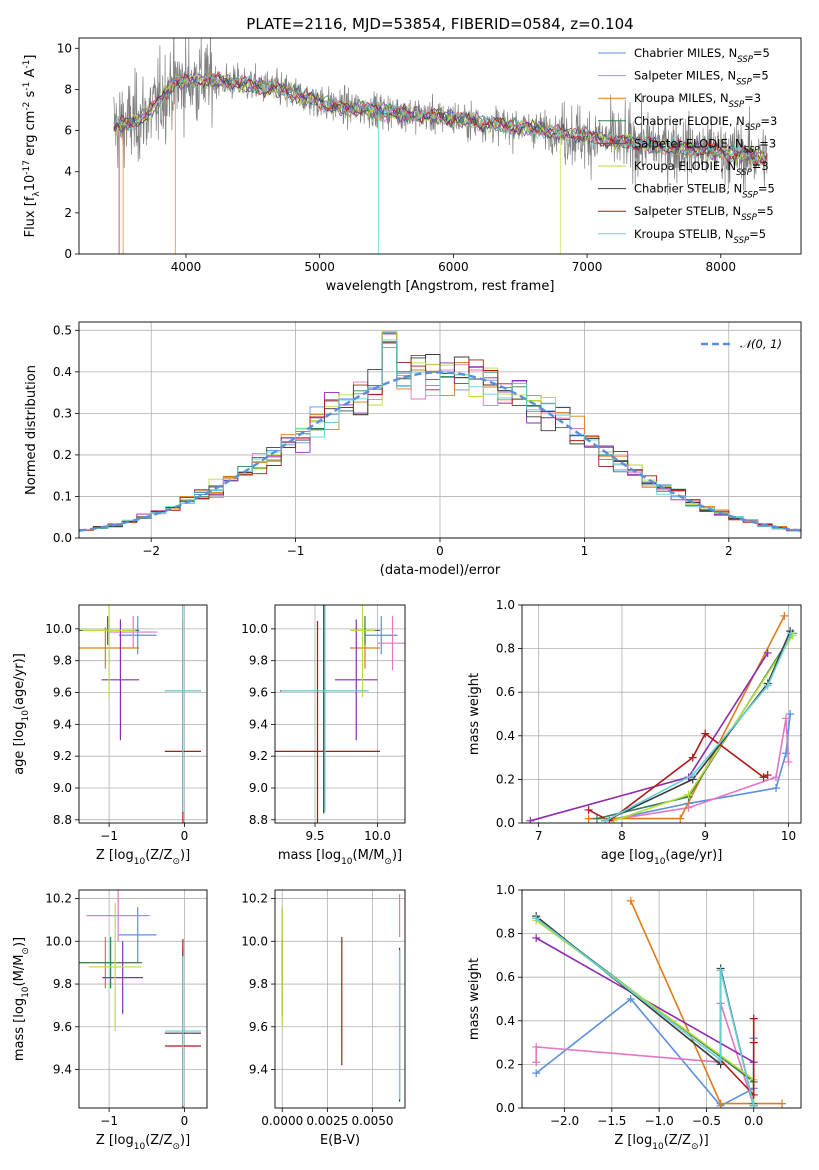 This screenshot has height=1170, width=819. Describe the element at coordinates (701, 78) in the screenshot. I see `spectrum-legend-label-salpeter-miles: Salpeter MILES, NSSP=5` at that location.